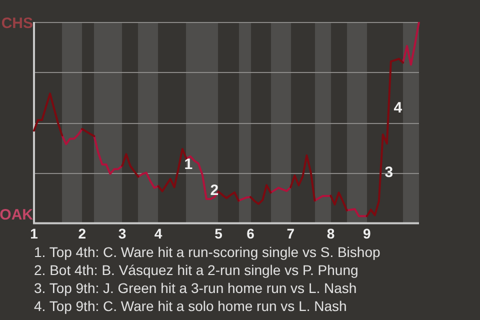  Describe the element at coordinates (207, 252) in the screenshot. I see `text: 1. Top 4th: C. Ware hit a run-scoring single vs S. Bishop` at that location.